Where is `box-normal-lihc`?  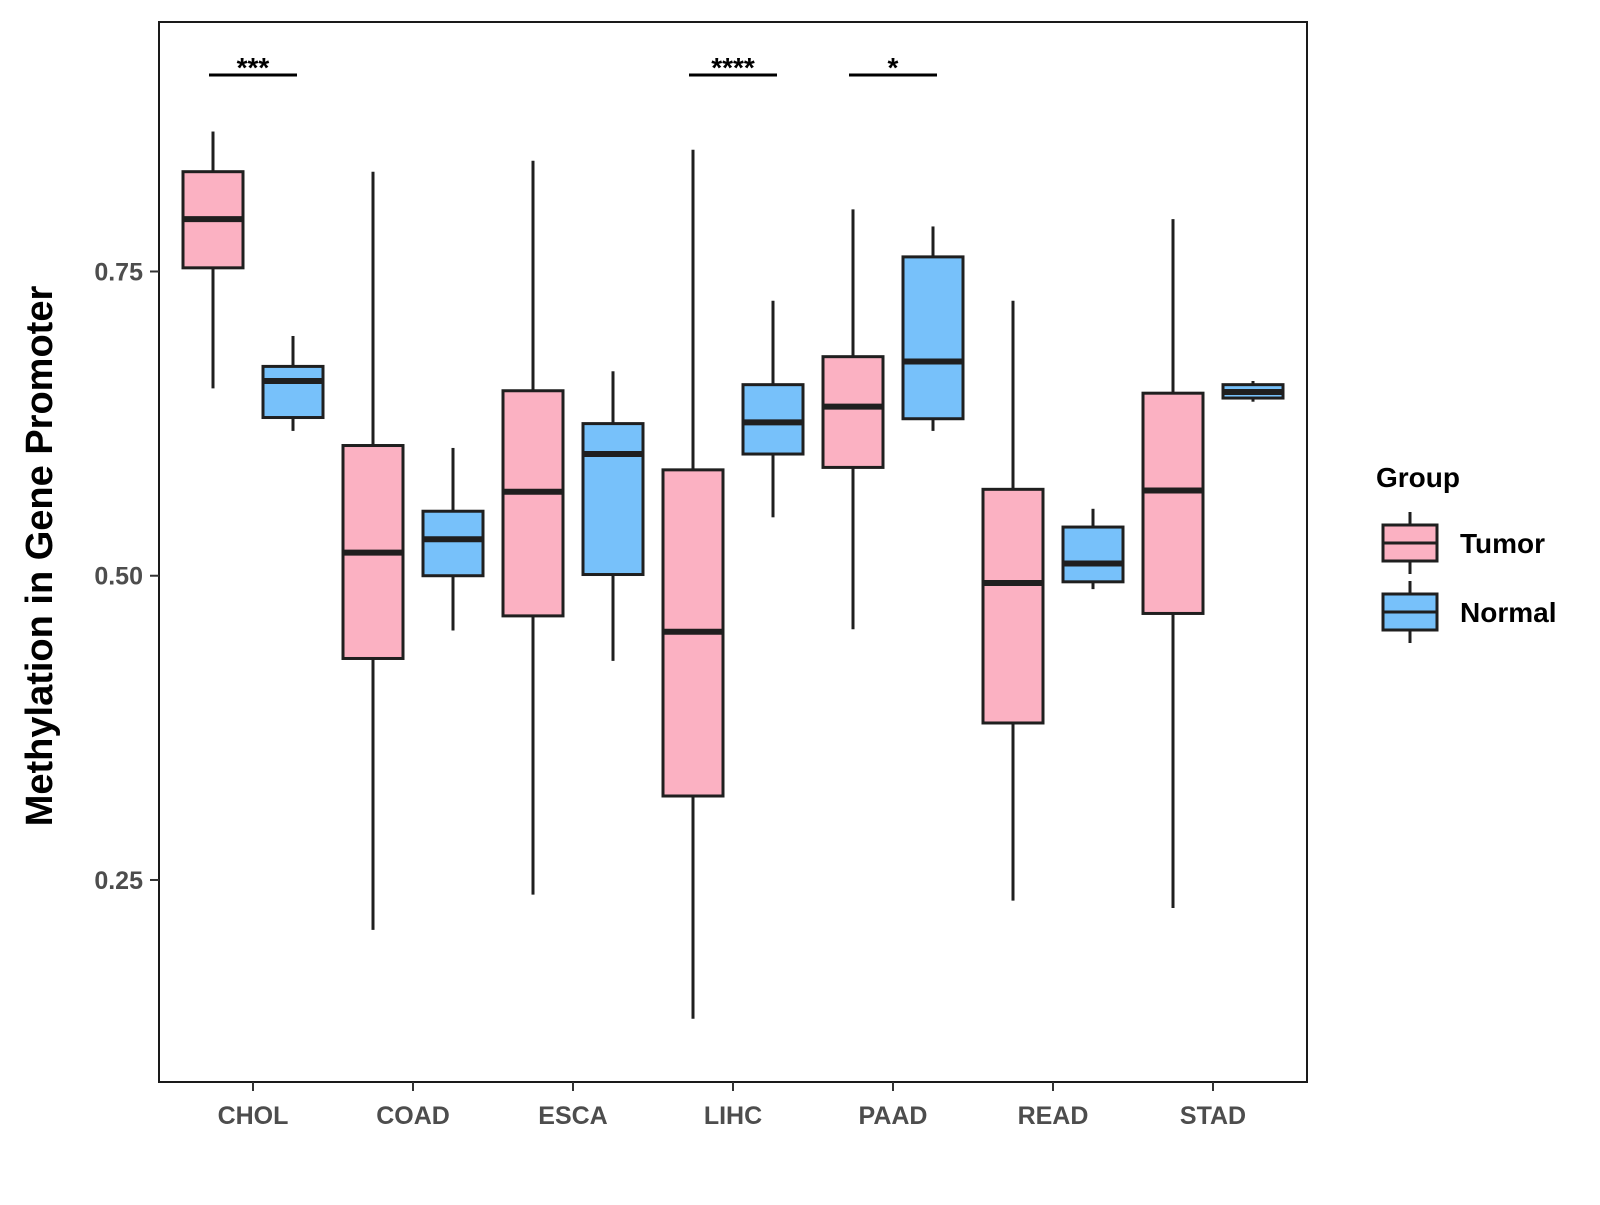
box-normal-lihc is located at coordinates (773, 409).